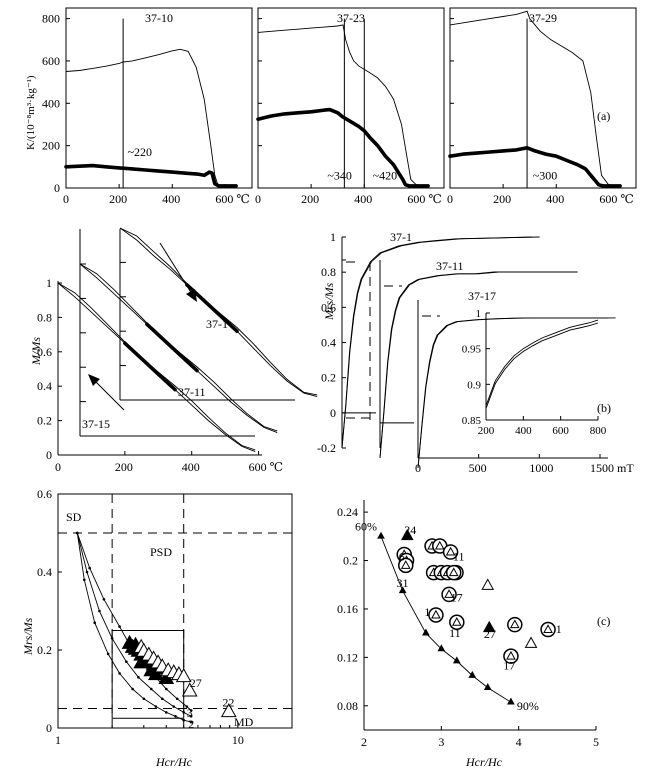  What do you see at coordinates (228, 703) in the screenshot?
I see `point-label: 22` at bounding box center [228, 703].